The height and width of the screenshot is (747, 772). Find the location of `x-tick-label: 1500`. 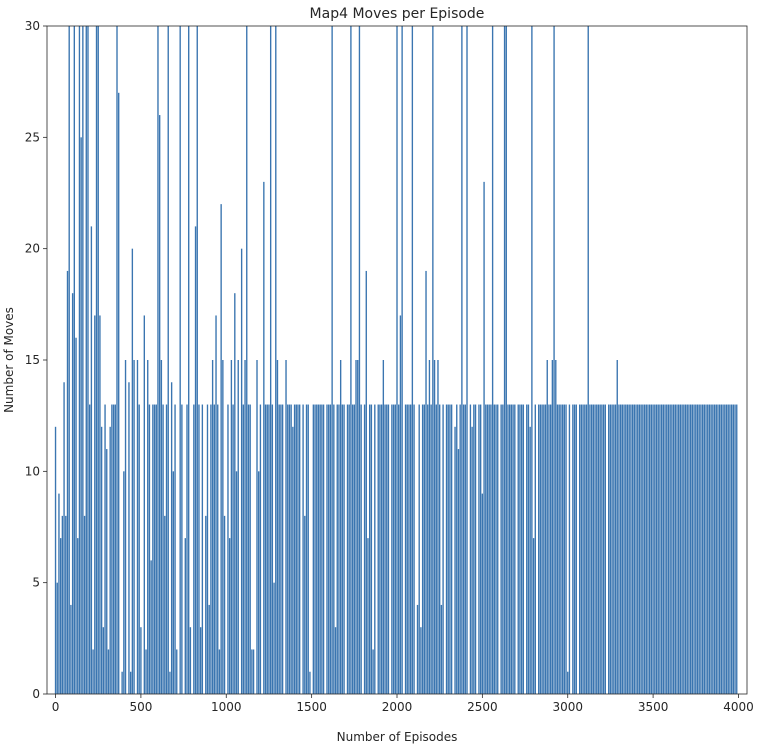

x-tick-label: 1500 is located at coordinates (311, 707).